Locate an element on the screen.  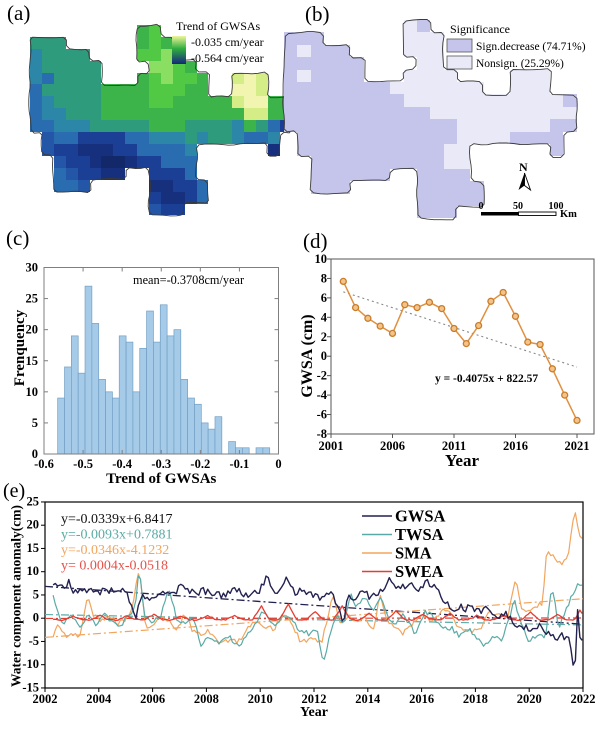
svg-text: 100 is located at coordinates (556, 206).